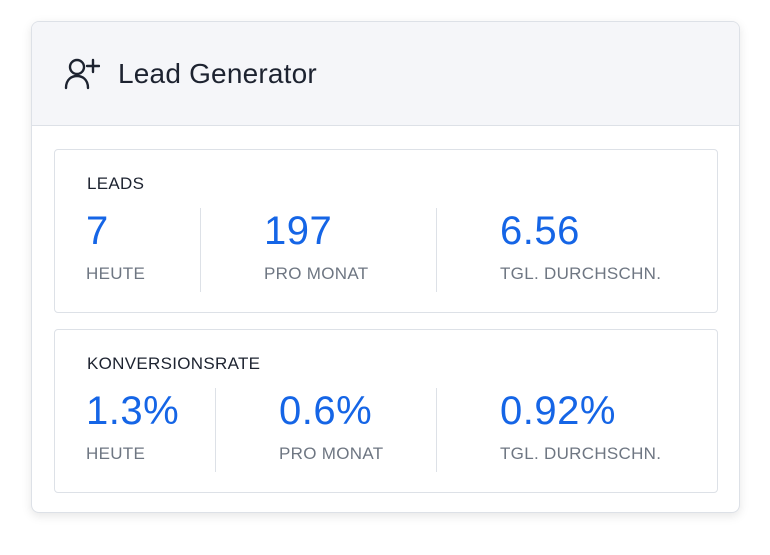  What do you see at coordinates (217, 73) in the screenshot?
I see `card-title: Lead Generator` at bounding box center [217, 73].